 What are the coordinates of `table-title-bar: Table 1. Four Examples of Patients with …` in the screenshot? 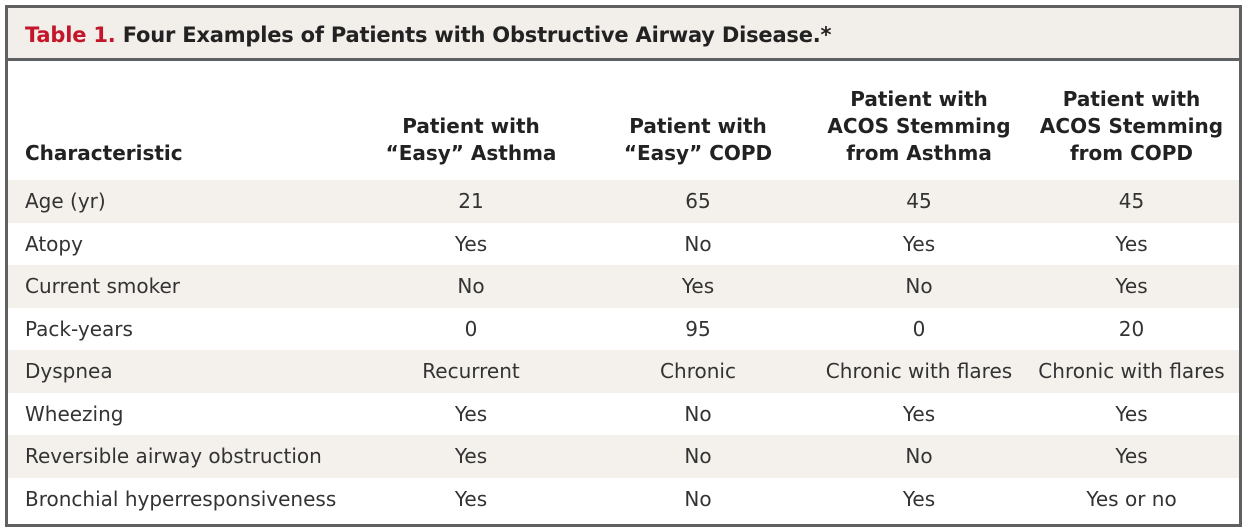 It's located at (623, 34).